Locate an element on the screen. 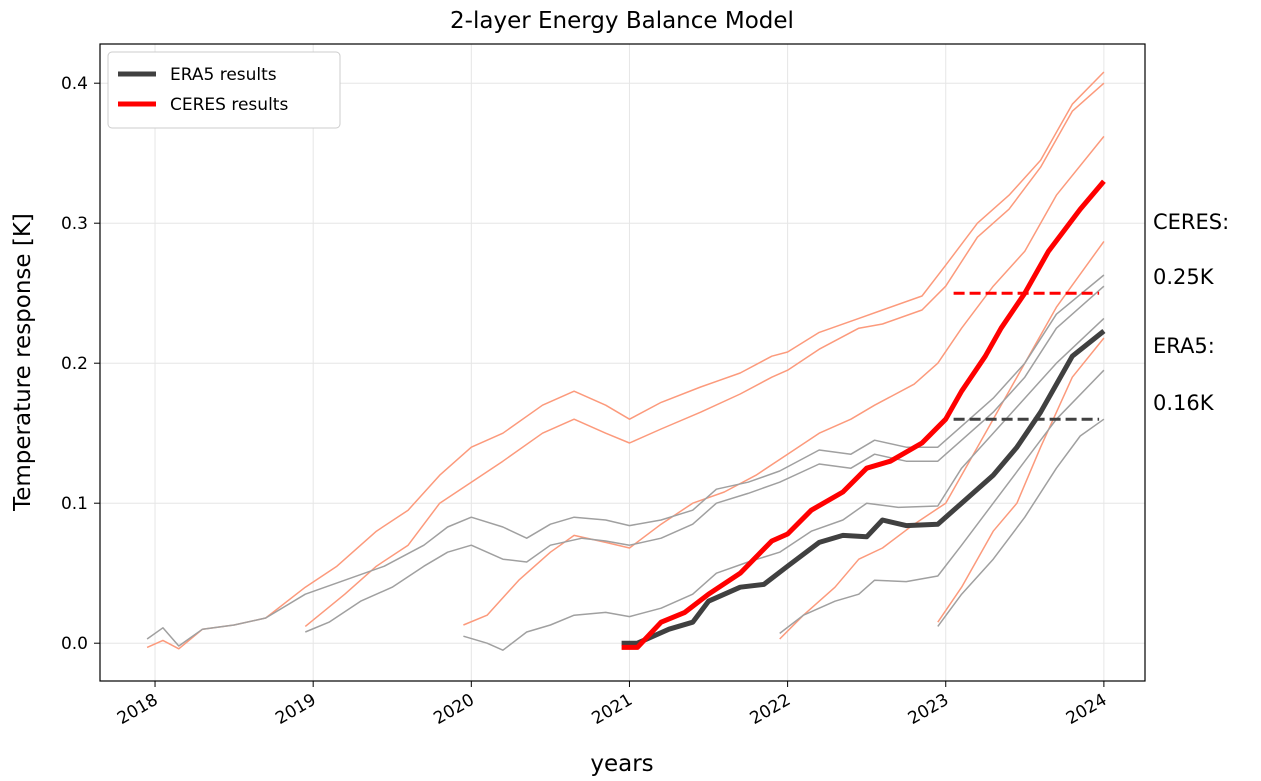 This screenshot has width=1261, height=781. x-tick-label: 2018 is located at coordinates (137, 709).